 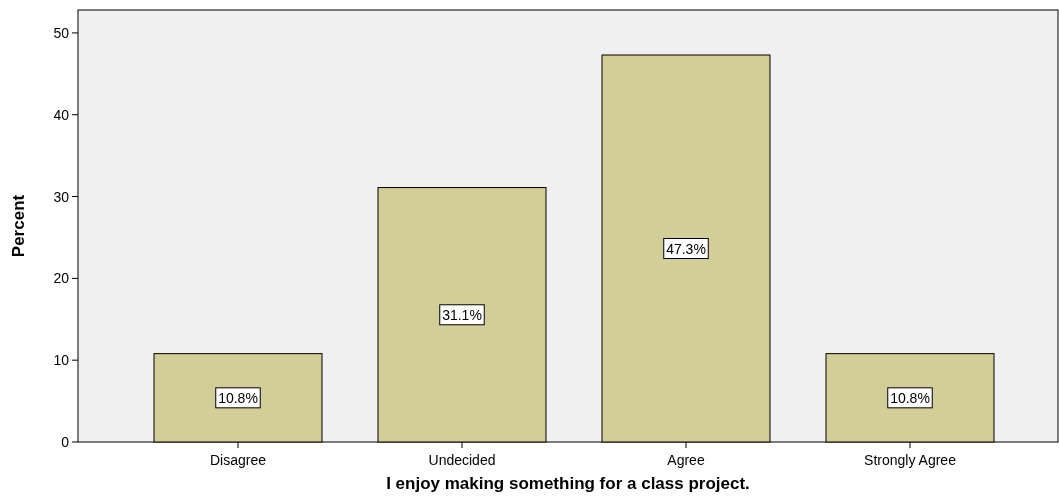 I want to click on x-tick-label: Disagree, so click(x=238, y=460).